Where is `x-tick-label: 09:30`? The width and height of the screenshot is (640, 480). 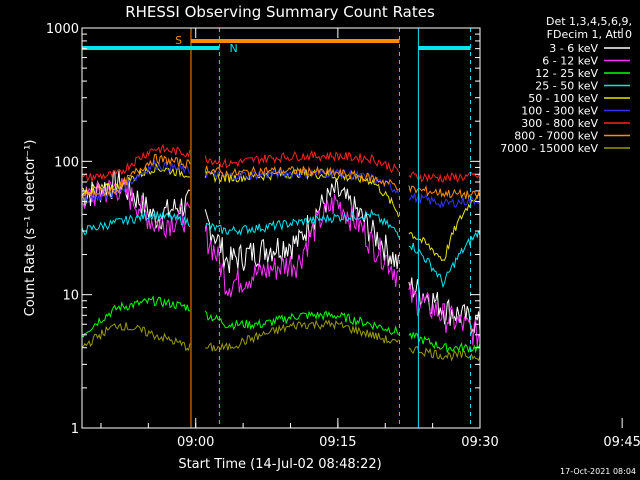
x-tick-label: 09:30 is located at coordinates (479, 442).